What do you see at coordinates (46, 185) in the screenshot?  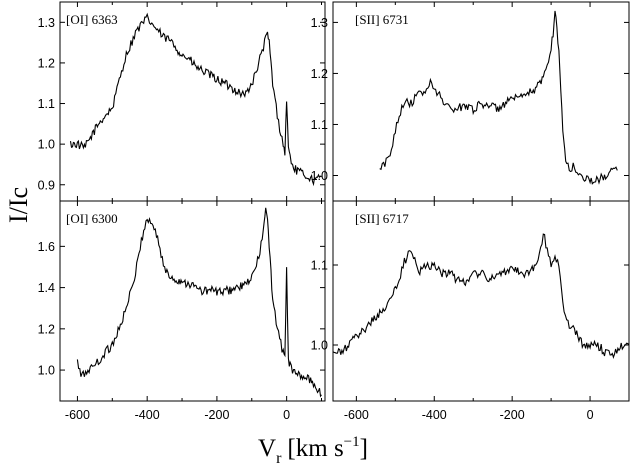 I see `y-tick-label: 0.9` at bounding box center [46, 185].